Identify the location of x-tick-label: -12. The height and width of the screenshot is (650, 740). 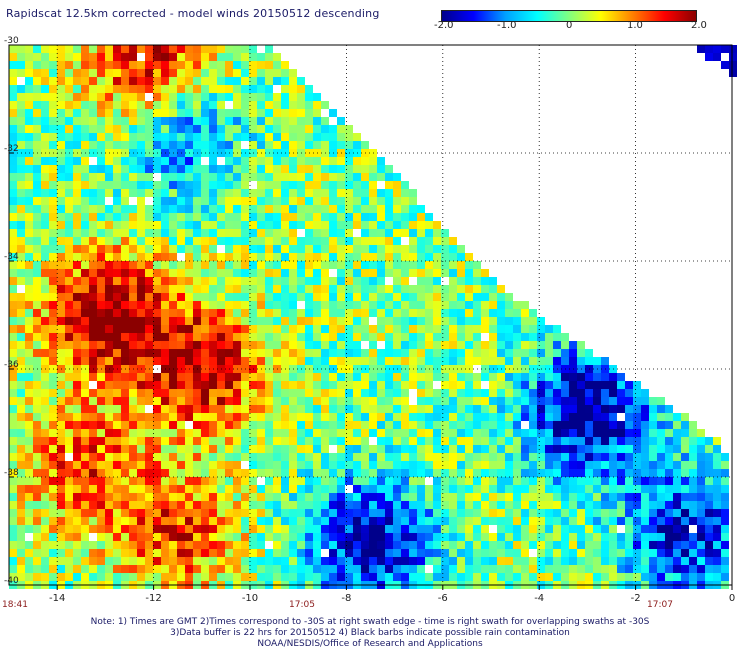
(153, 598).